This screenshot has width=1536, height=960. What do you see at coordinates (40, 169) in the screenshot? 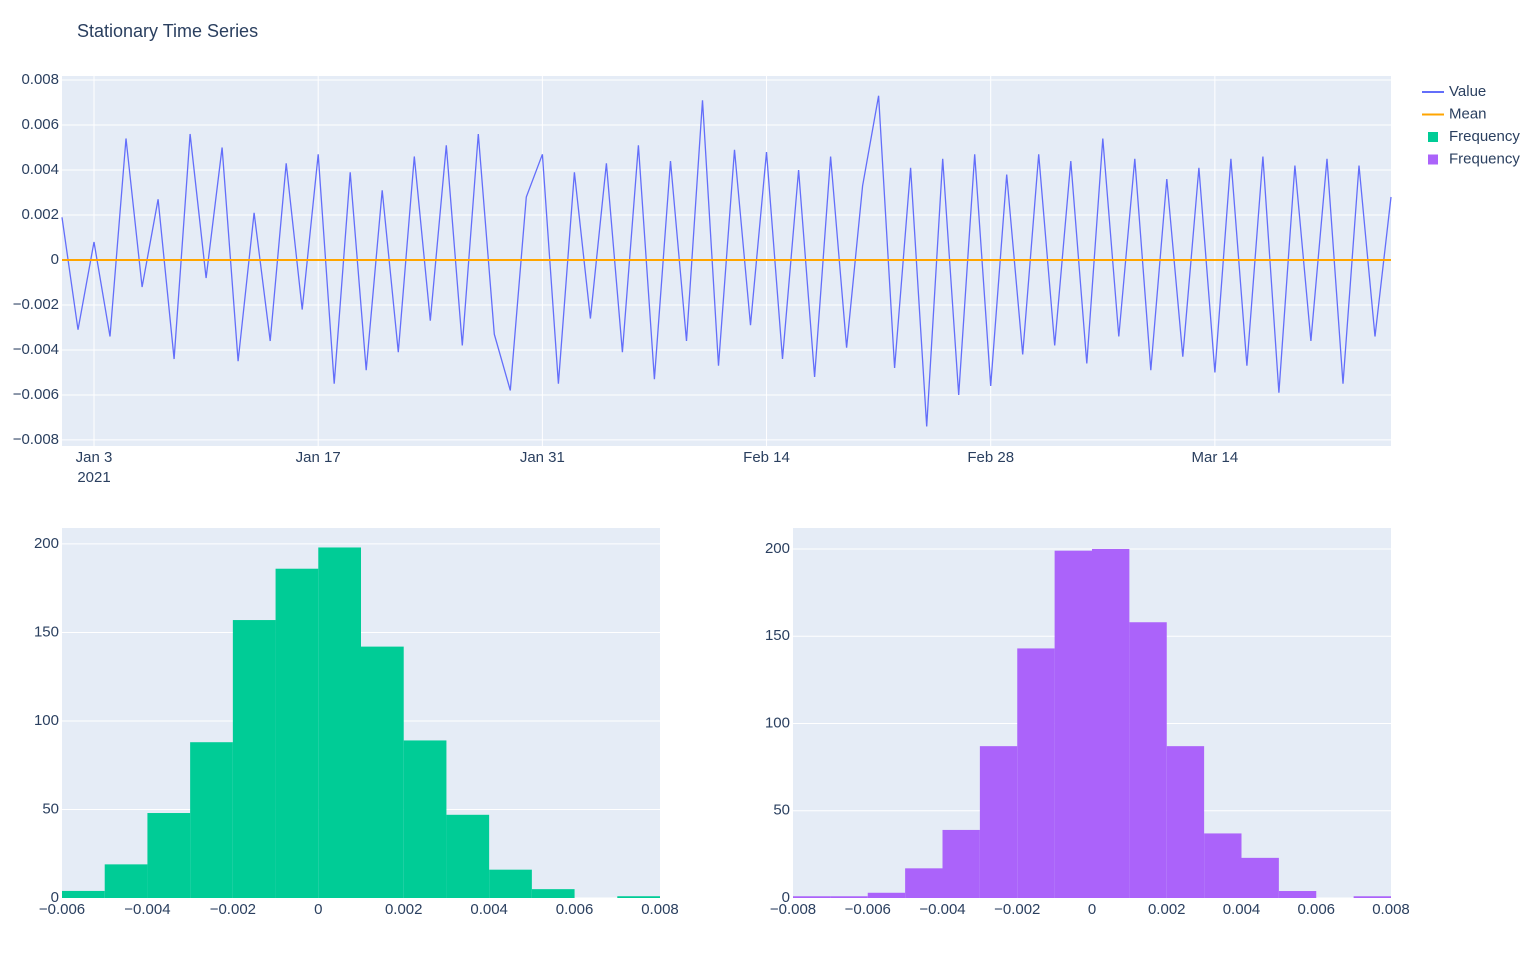
I see `y-tick-label: 0.004` at bounding box center [40, 169].